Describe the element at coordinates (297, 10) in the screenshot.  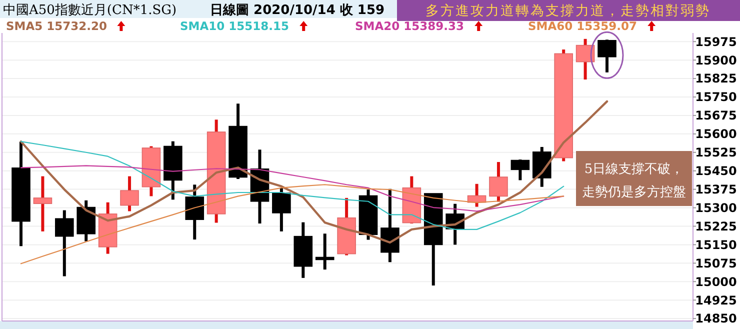
I see `chart-subtitle: 日線圖 2020/10/14 收 159` at that location.